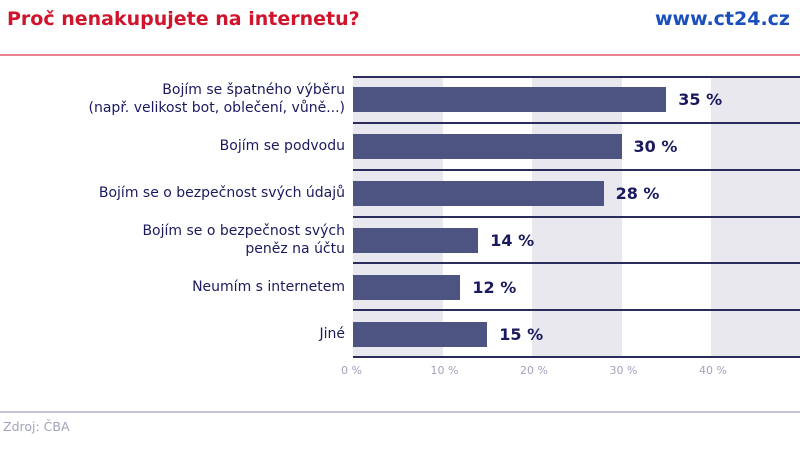 This screenshot has height=449, width=800. Describe the element at coordinates (700, 100) in the screenshot. I see `value-label: 35 %` at that location.